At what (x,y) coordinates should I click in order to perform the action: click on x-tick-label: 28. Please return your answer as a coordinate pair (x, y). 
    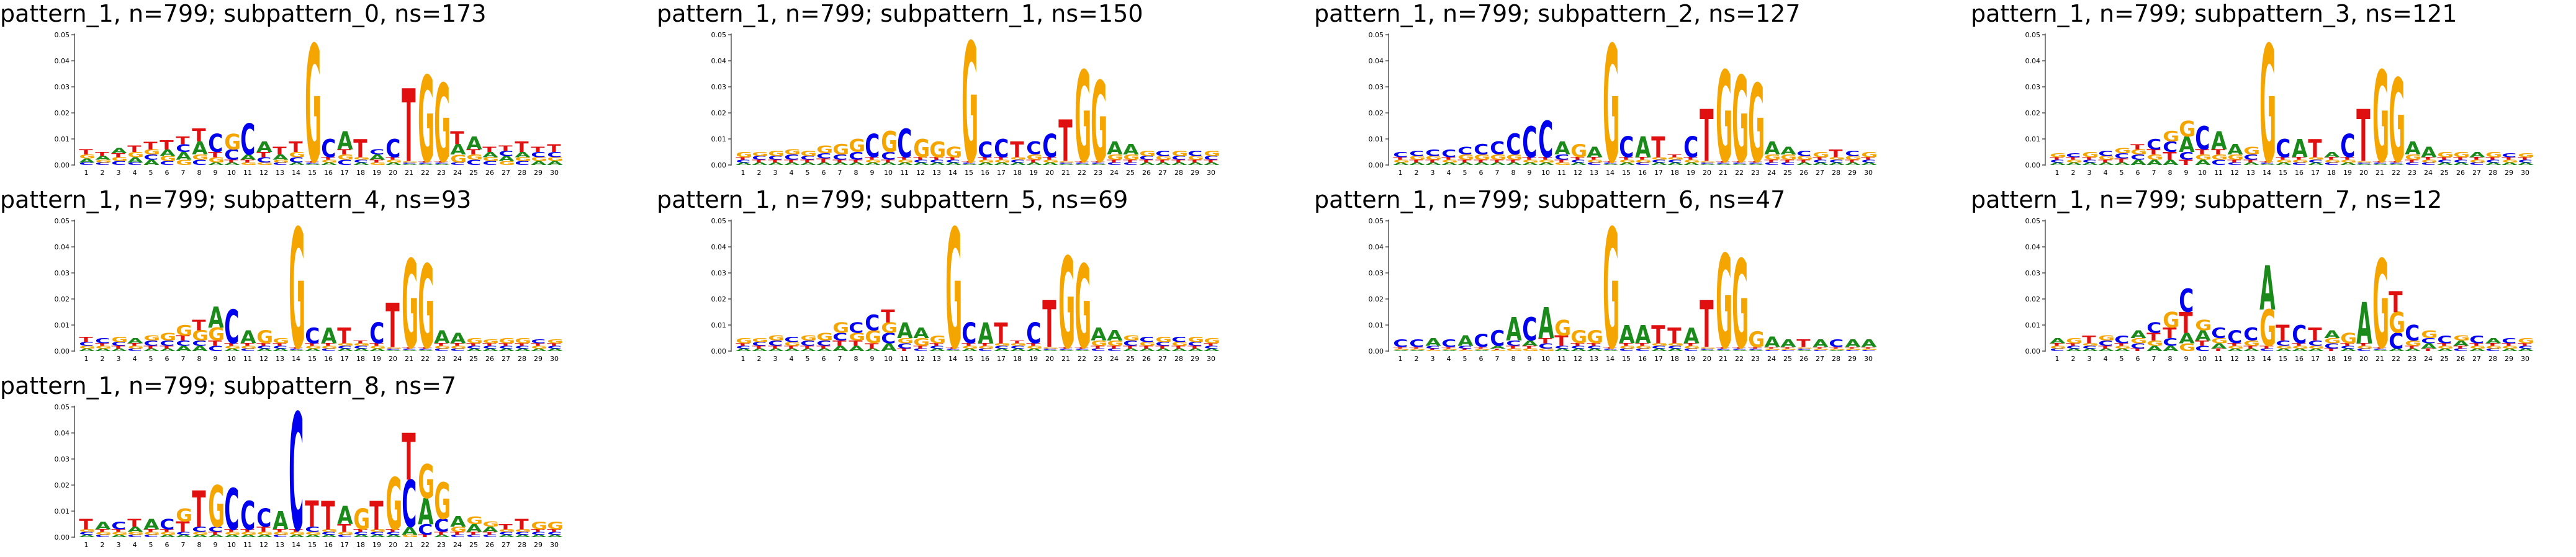
    Looking at the image, I should click on (2492, 359).